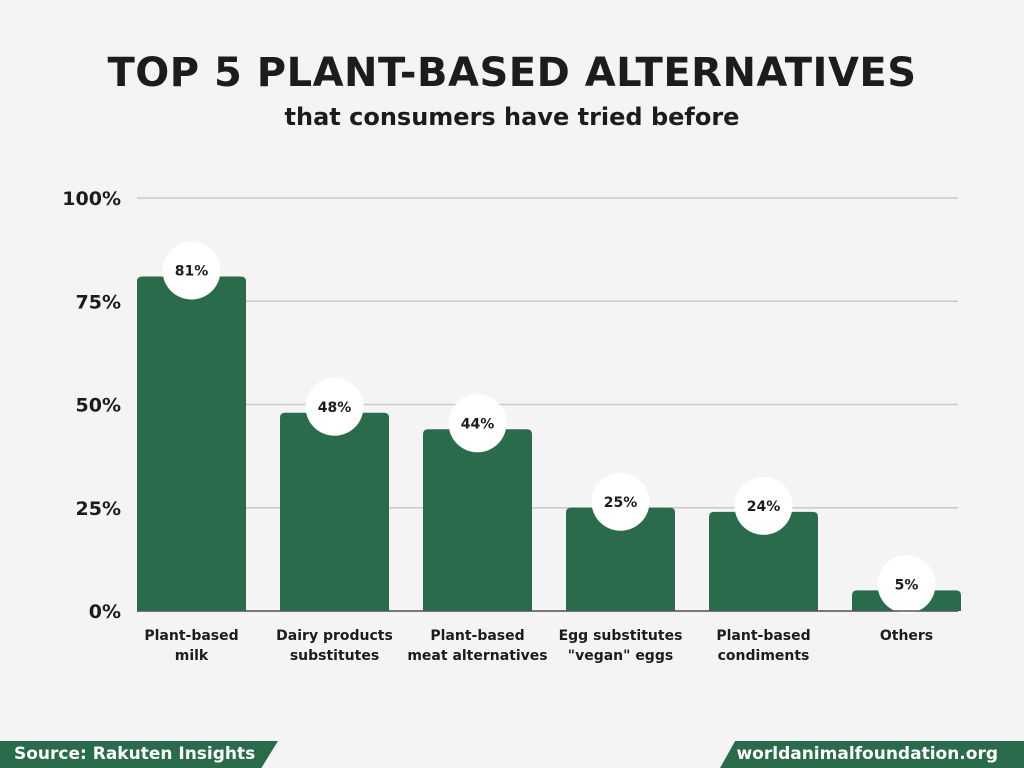 The image size is (1024, 768). I want to click on x-tick-label: milk, so click(192, 656).